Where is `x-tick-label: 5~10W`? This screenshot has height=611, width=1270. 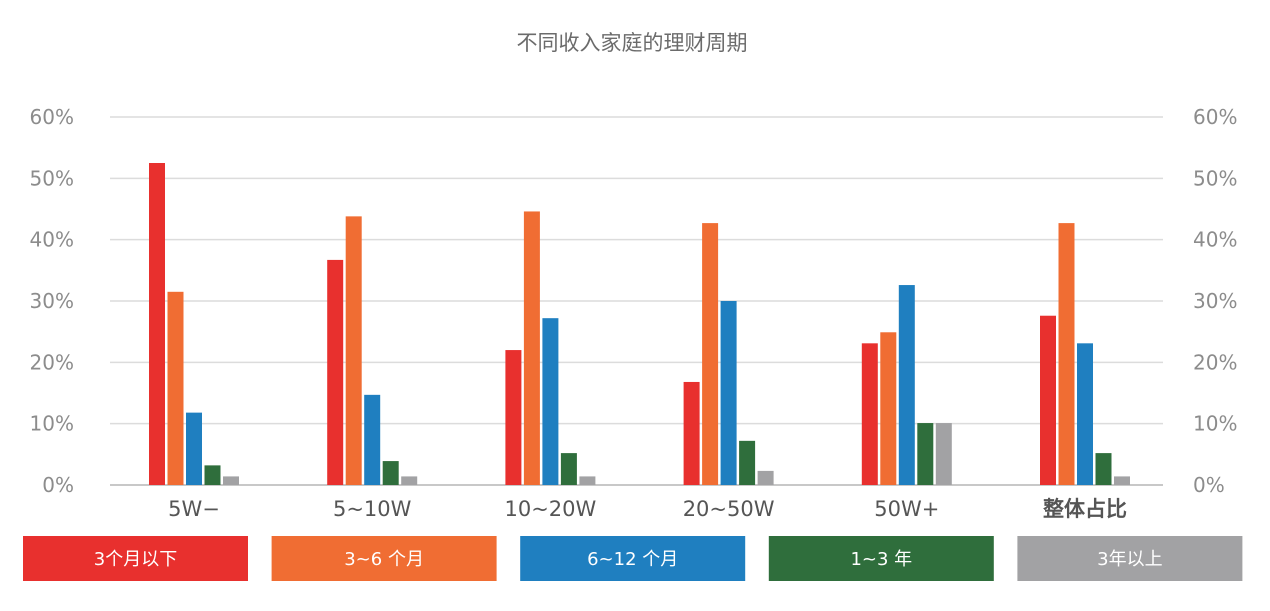
x-tick-label: 5~10W is located at coordinates (372, 509).